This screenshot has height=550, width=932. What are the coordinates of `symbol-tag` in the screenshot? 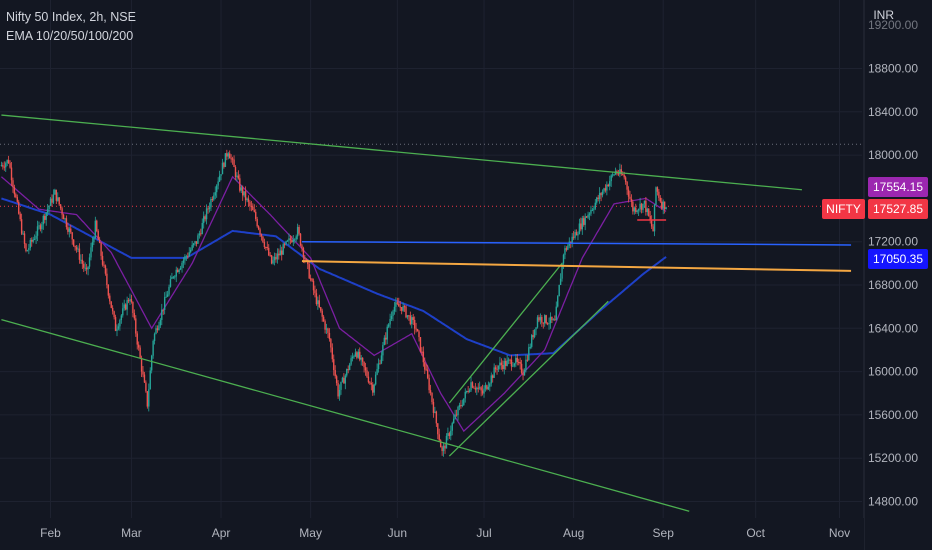 It's located at (843, 209).